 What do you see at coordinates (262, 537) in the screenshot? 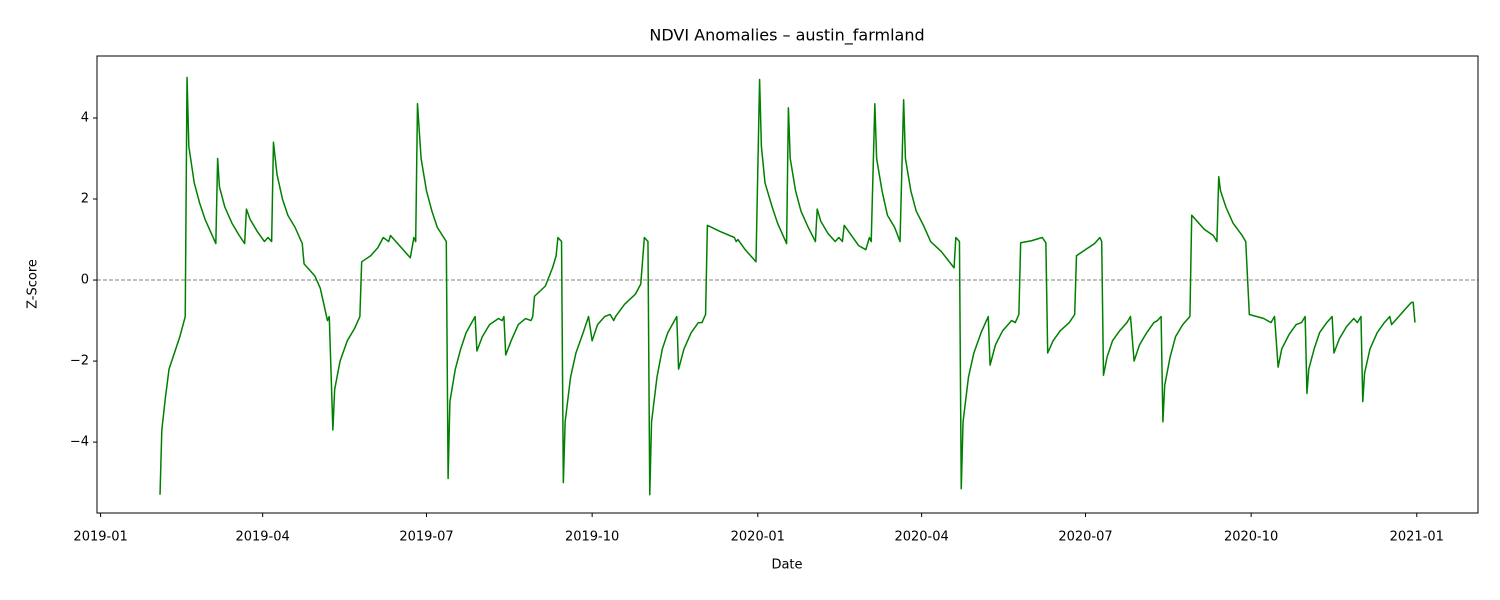
I see `x-tick-label: 2019-04` at bounding box center [262, 537].